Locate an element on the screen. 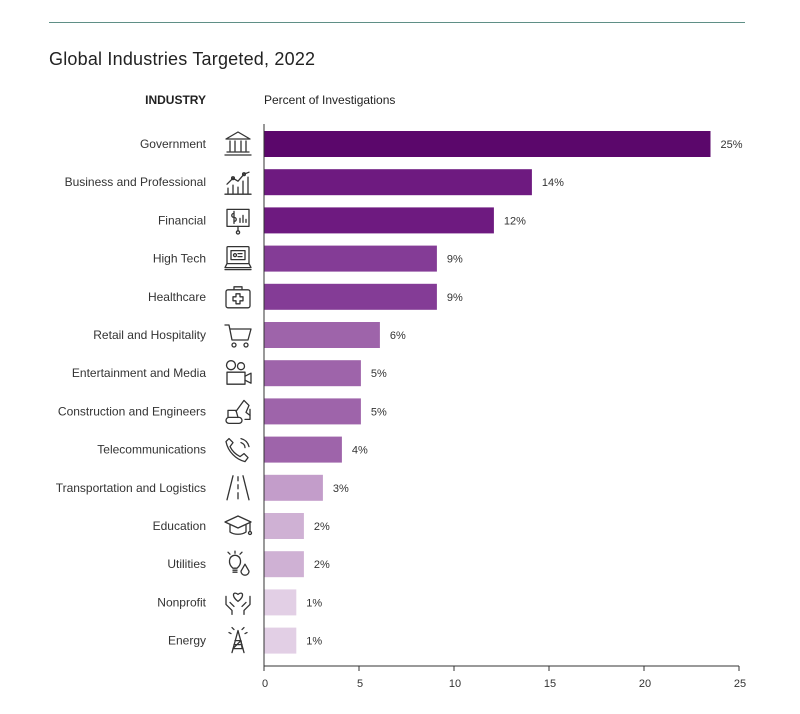  lightbulb-water-icon is located at coordinates (238, 563).